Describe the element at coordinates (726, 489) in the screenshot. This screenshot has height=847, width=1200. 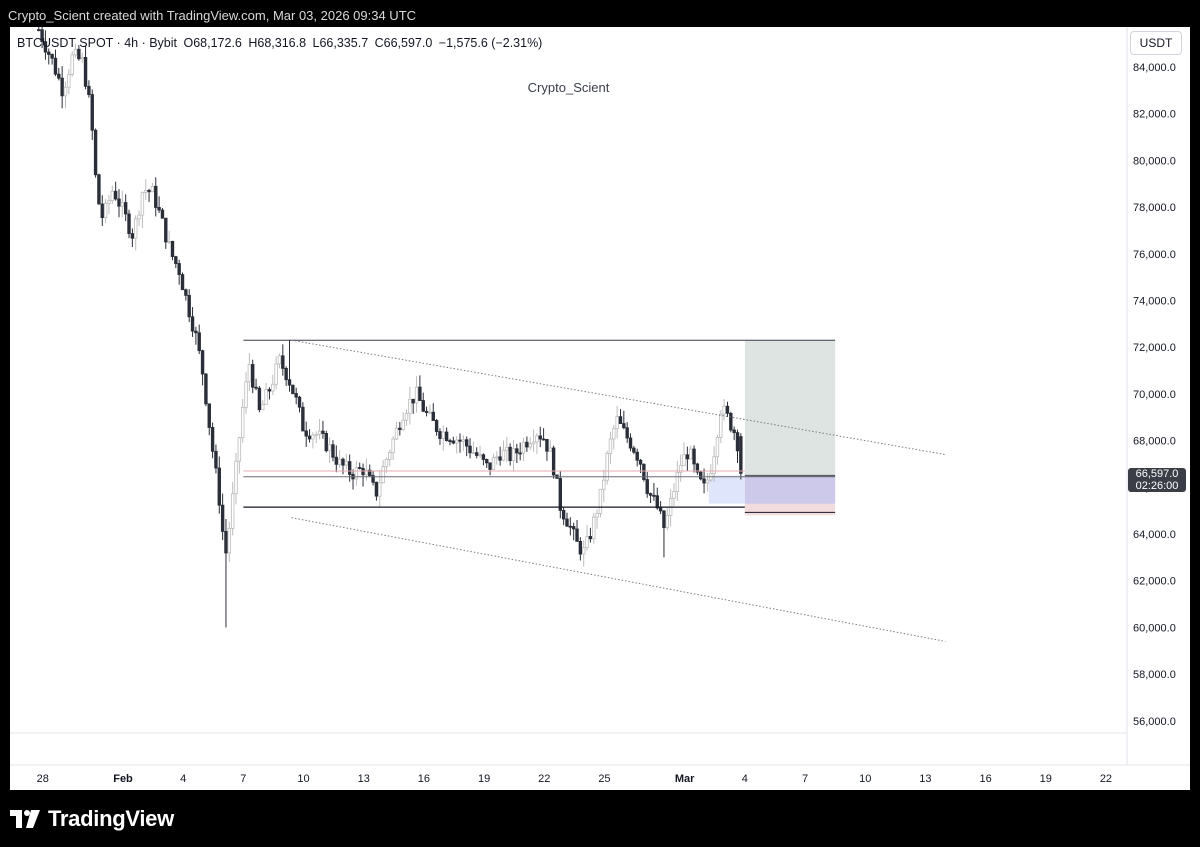
I see `demand-zone` at that location.